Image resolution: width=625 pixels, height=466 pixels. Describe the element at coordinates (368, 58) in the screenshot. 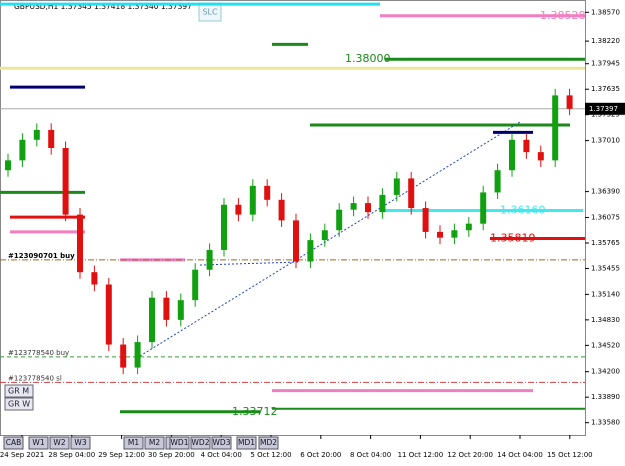

I see `level-label: 1.38000` at that location.